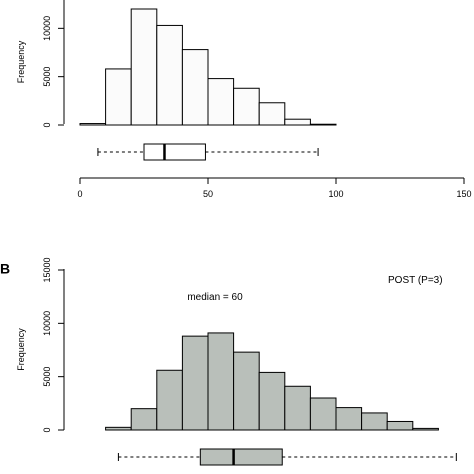 The height and width of the screenshot is (474, 474). Describe the element at coordinates (335, 194) in the screenshot. I see `x-tick-label: 100` at that location.